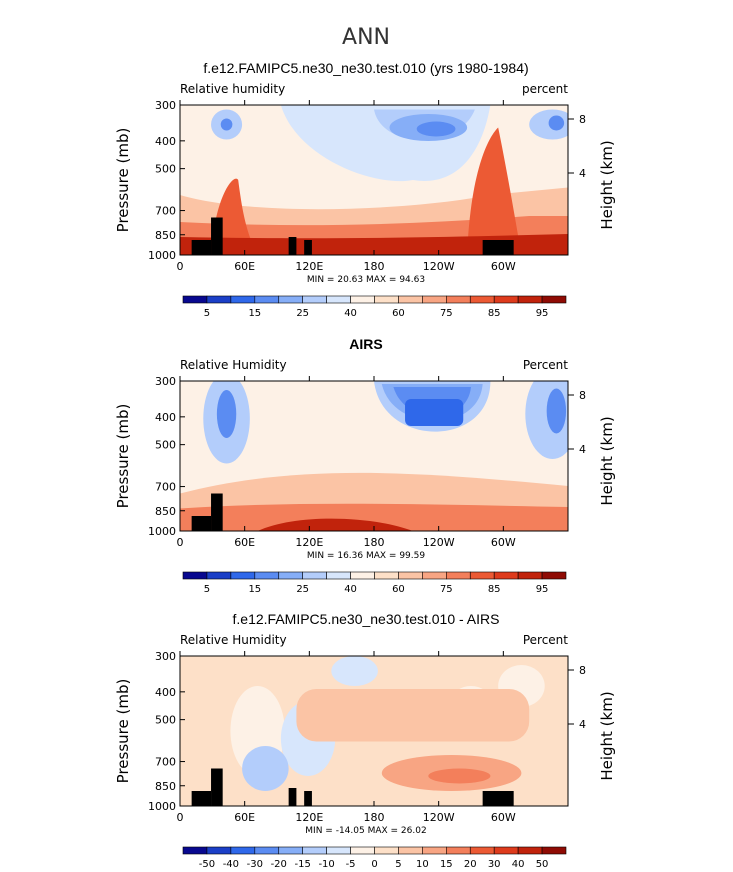 The image size is (733, 872). Describe the element at coordinates (470, 864) in the screenshot. I see `colorbar-label: 20` at that location.